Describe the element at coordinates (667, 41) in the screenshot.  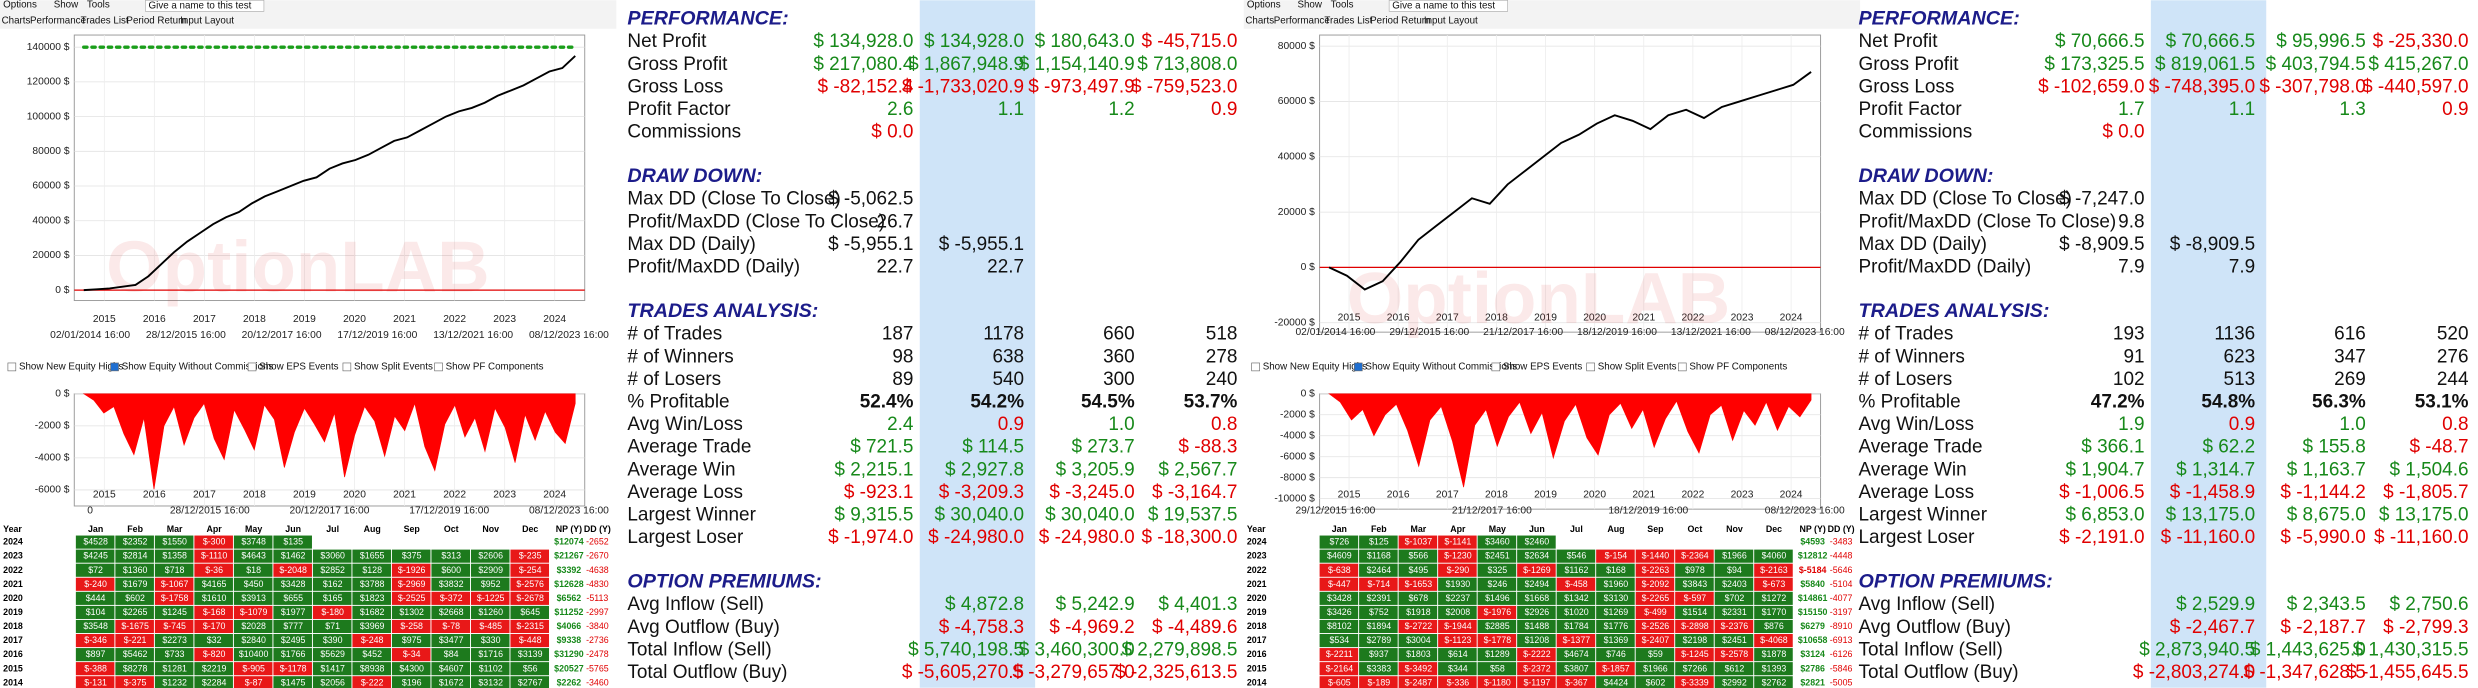
I see `stat-label: Net Profit` at that location.